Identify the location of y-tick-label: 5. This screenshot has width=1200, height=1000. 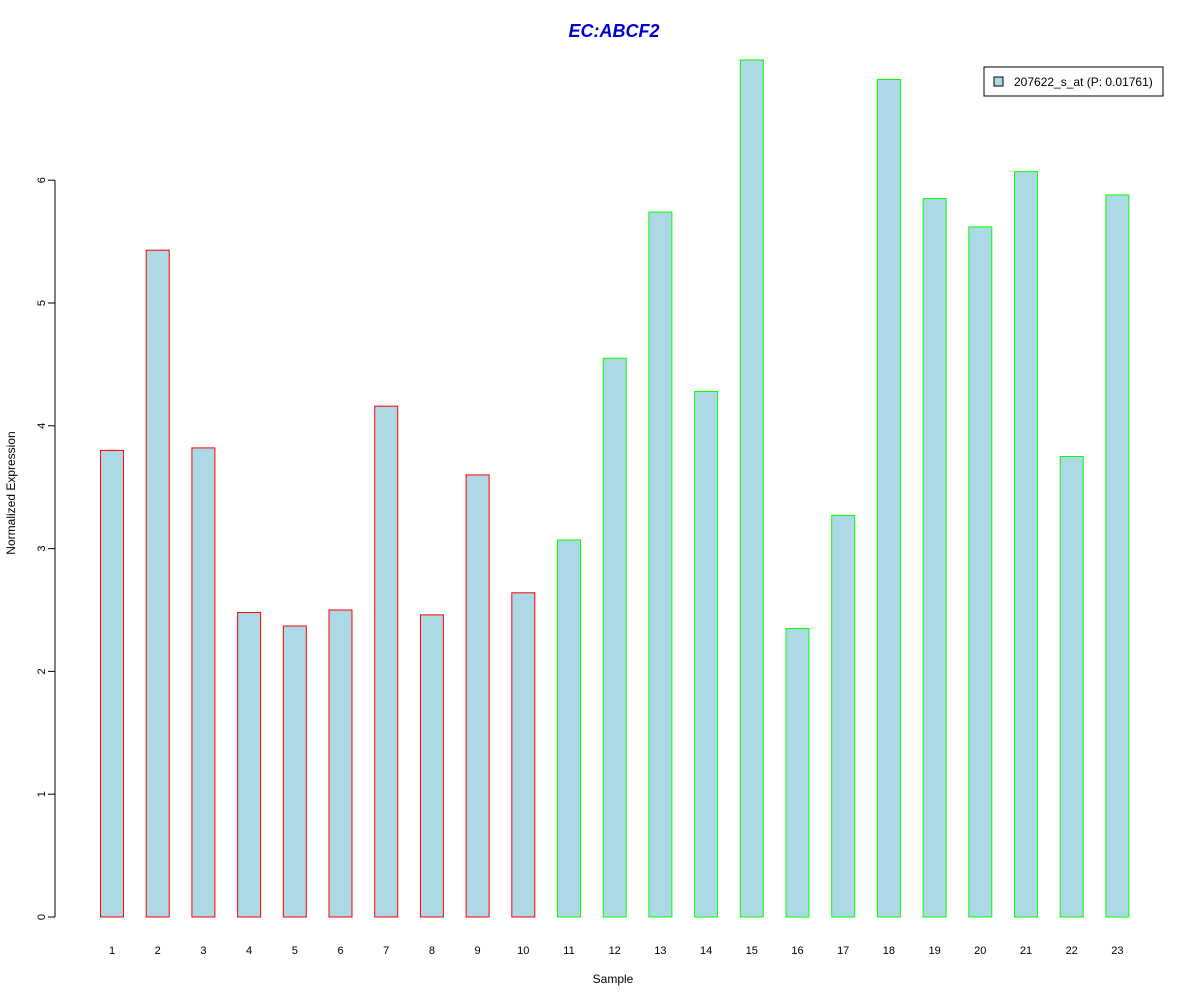
(42, 303).